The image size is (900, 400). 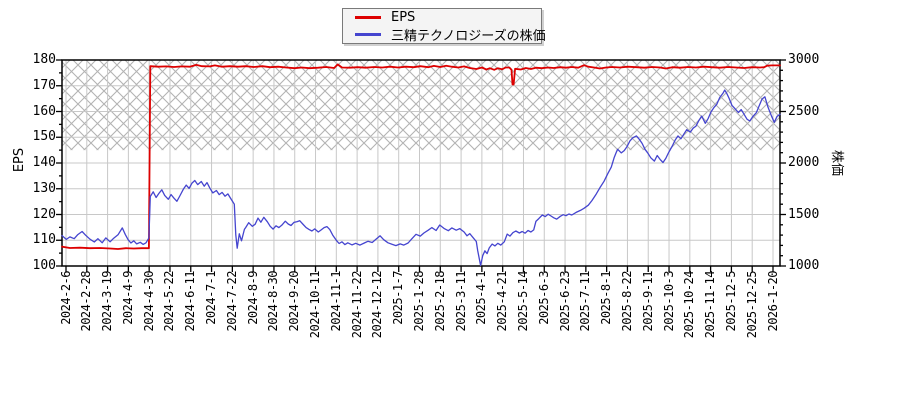 What do you see at coordinates (564, 301) in the screenshot?
I see `x-axis-tick-label: 2025-6-23` at bounding box center [564, 301].